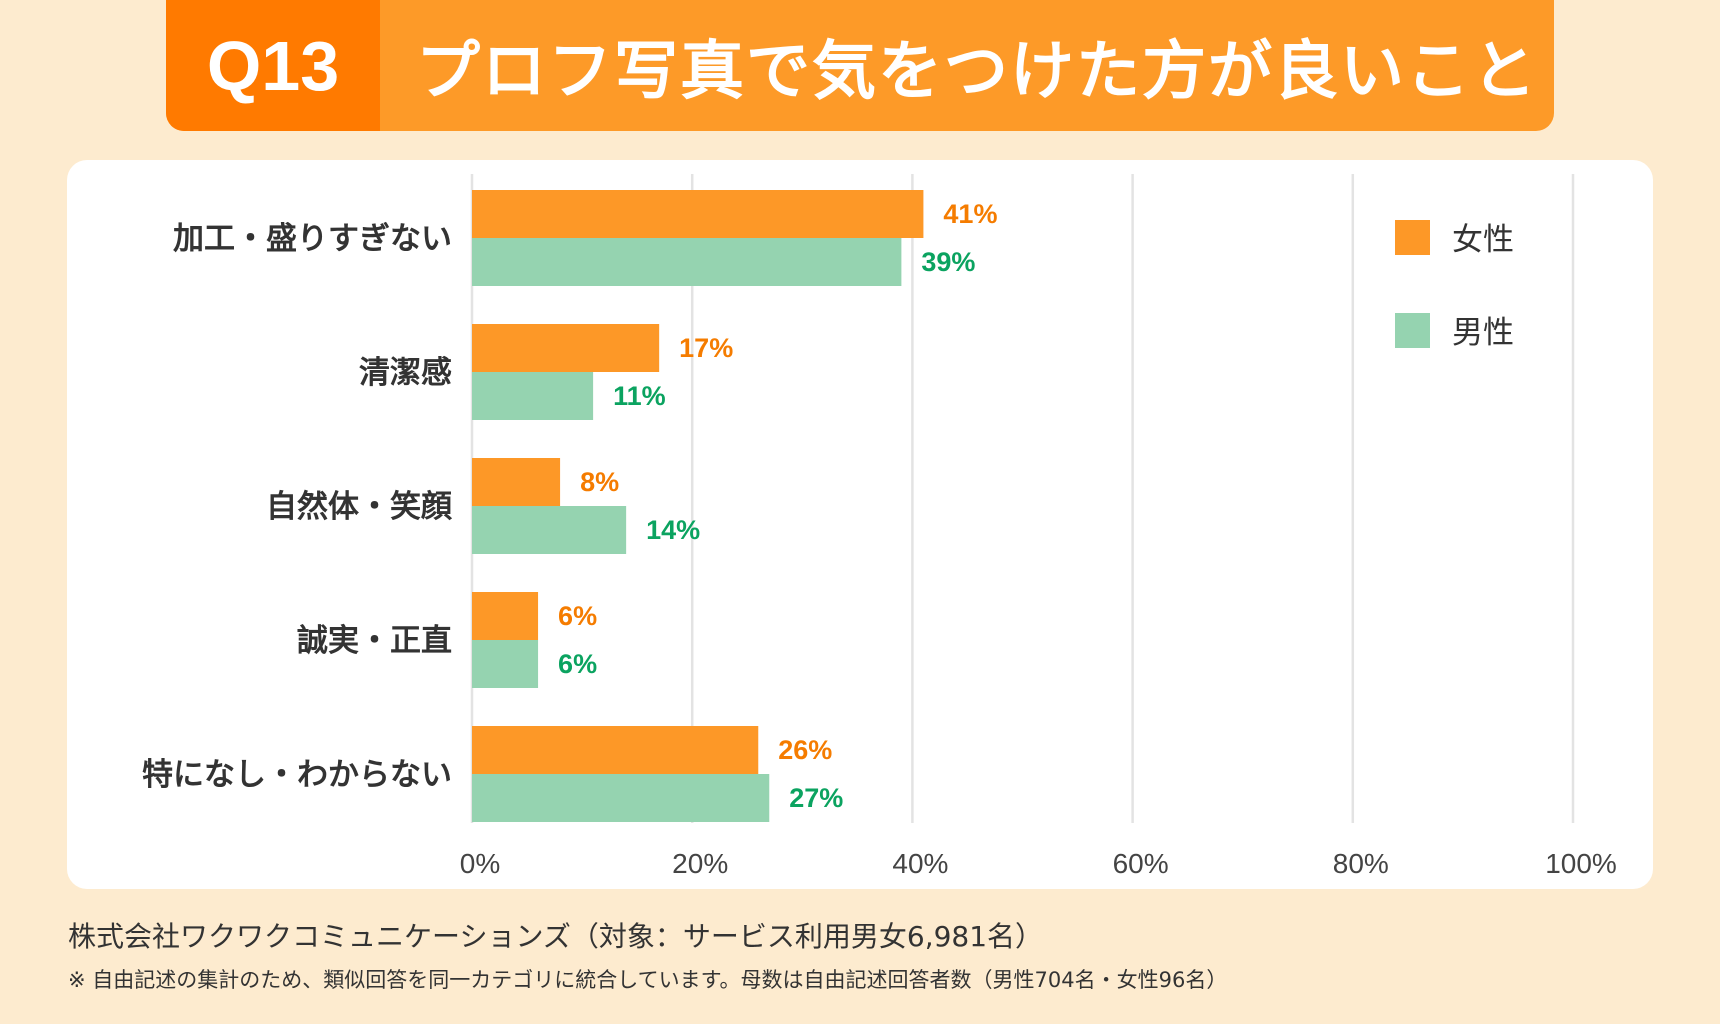  What do you see at coordinates (1581, 863) in the screenshot?
I see `x-tick-label: 100%` at bounding box center [1581, 863].